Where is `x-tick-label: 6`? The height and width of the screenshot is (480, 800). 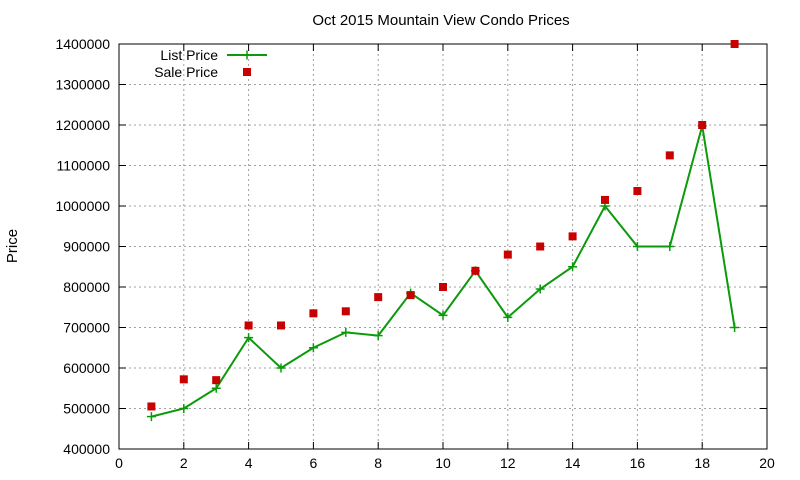 x-tick-label: 6 is located at coordinates (314, 463).